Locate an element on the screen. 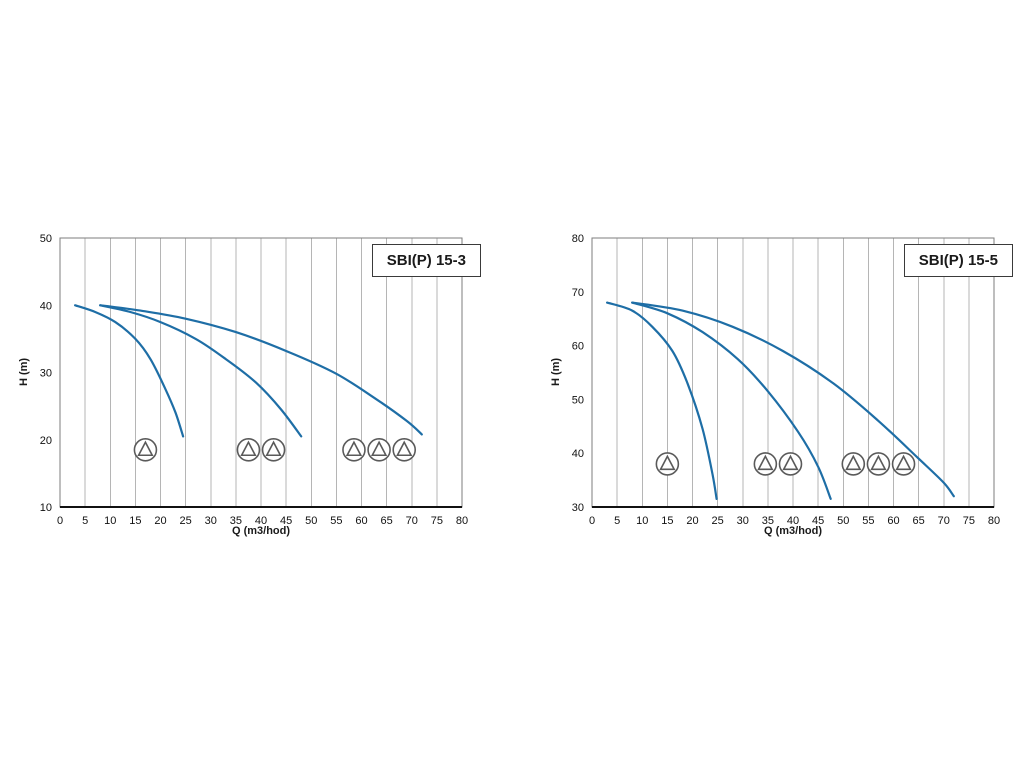 This screenshot has height=768, width=1024. y-tick-label: 60 is located at coordinates (578, 347).